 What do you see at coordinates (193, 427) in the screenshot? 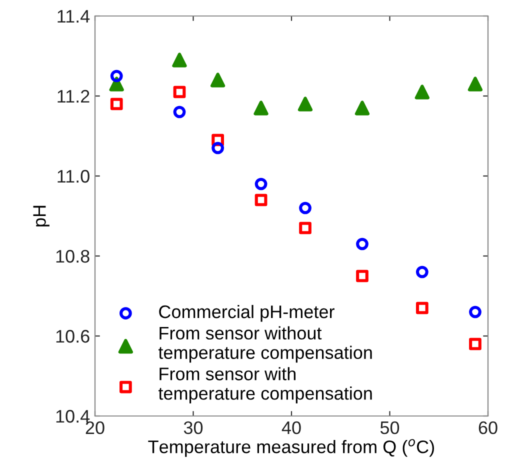
I see `x-tick-label: 30` at bounding box center [193, 427].